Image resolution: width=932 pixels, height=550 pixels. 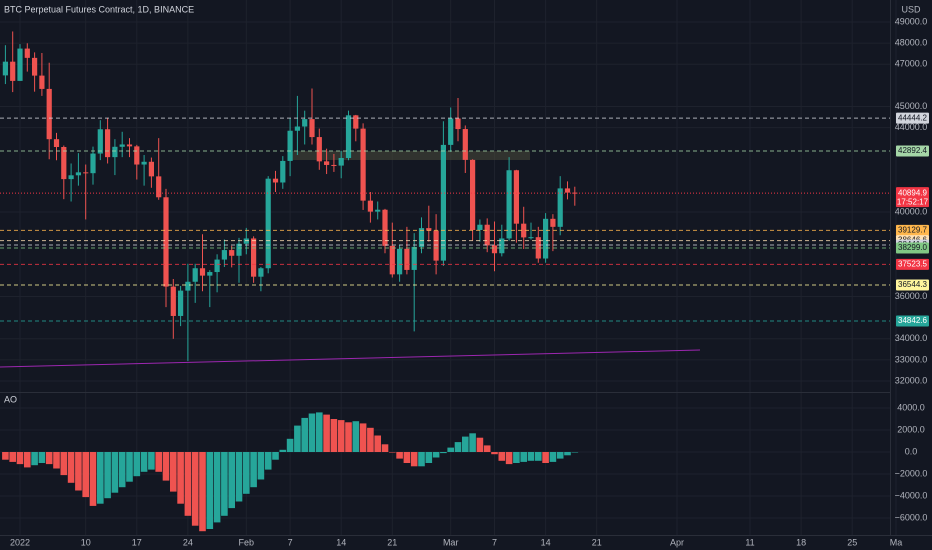 What do you see at coordinates (10, 399) in the screenshot?
I see `indicator-title: AO` at bounding box center [10, 399].